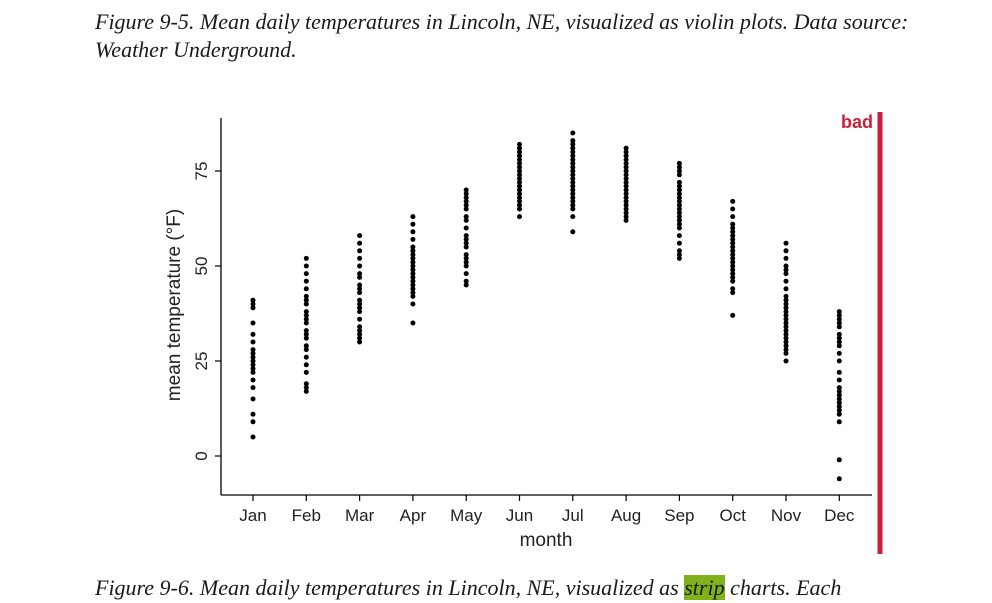 The height and width of the screenshot is (603, 992). Describe the element at coordinates (201, 171) in the screenshot. I see `y-tick-label: 75` at that location.